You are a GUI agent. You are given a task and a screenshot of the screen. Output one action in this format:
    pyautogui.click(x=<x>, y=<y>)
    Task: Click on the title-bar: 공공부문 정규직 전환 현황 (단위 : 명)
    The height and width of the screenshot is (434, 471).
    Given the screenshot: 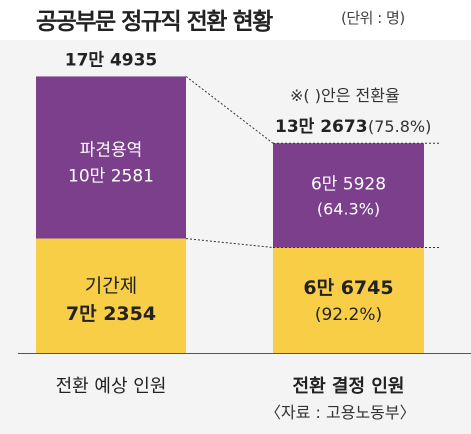 What is the action you would take?
    pyautogui.click(x=235, y=20)
    